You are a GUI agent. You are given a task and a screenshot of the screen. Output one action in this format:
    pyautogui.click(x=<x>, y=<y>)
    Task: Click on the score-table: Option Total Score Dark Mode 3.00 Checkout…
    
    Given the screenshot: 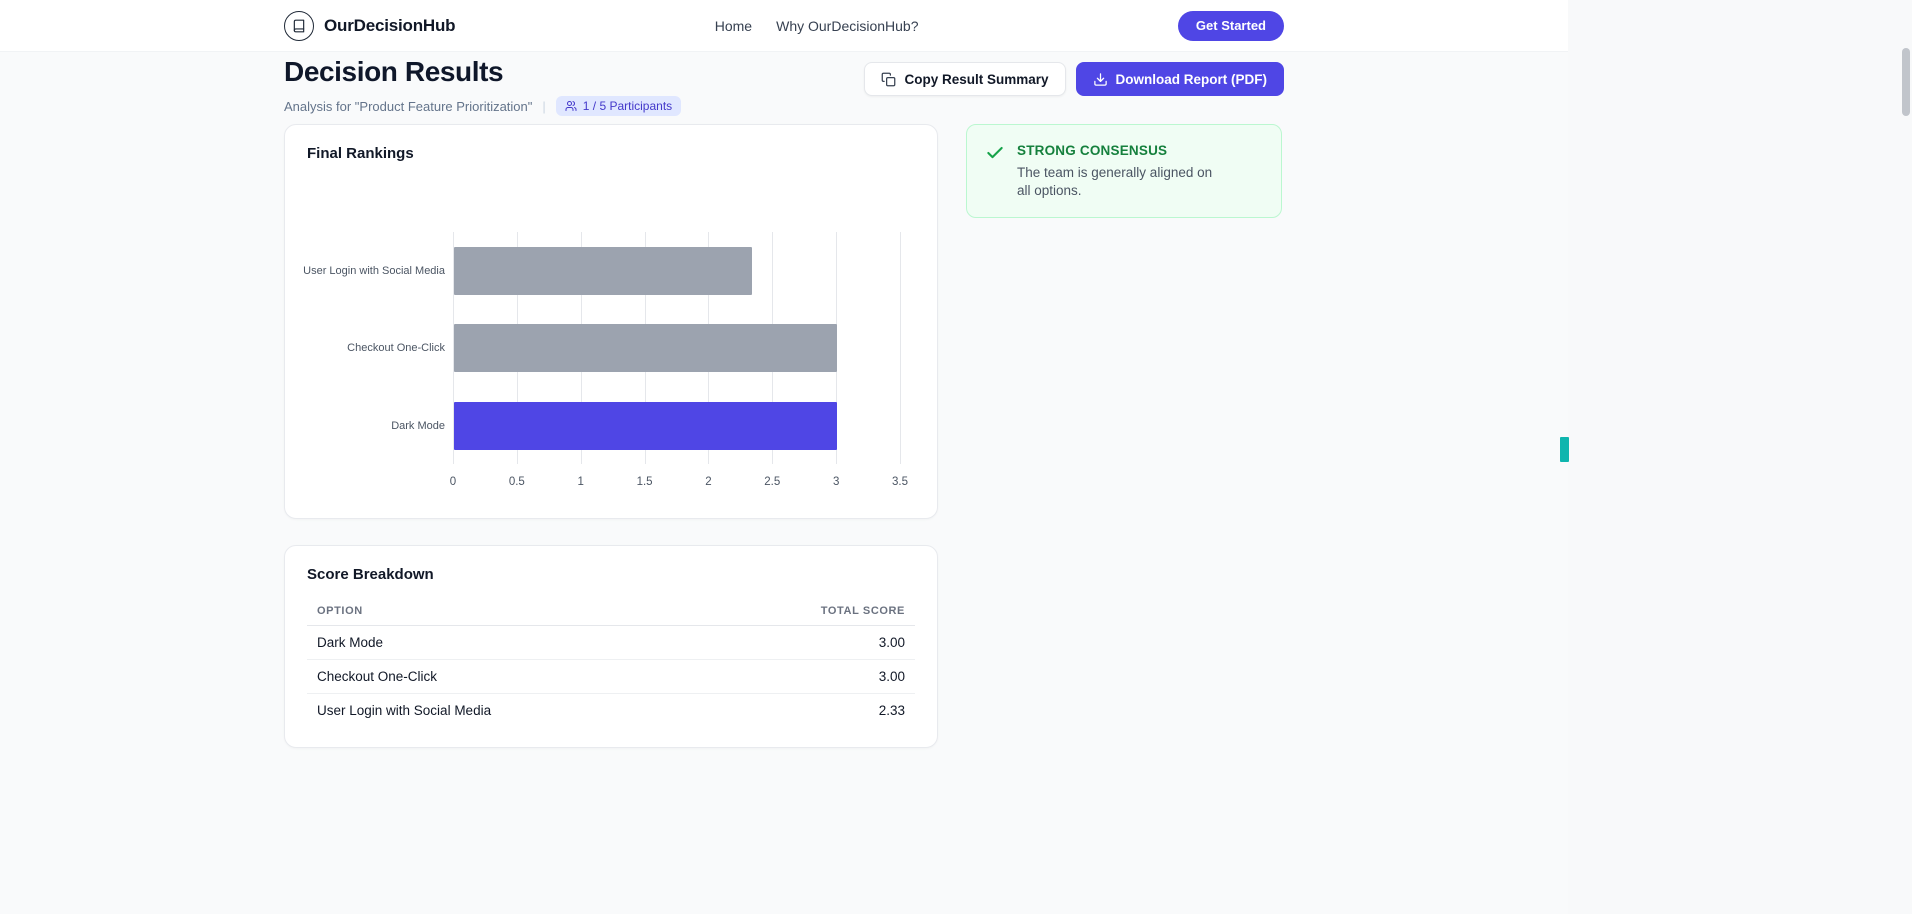 What is the action you would take?
    pyautogui.click(x=611, y=662)
    